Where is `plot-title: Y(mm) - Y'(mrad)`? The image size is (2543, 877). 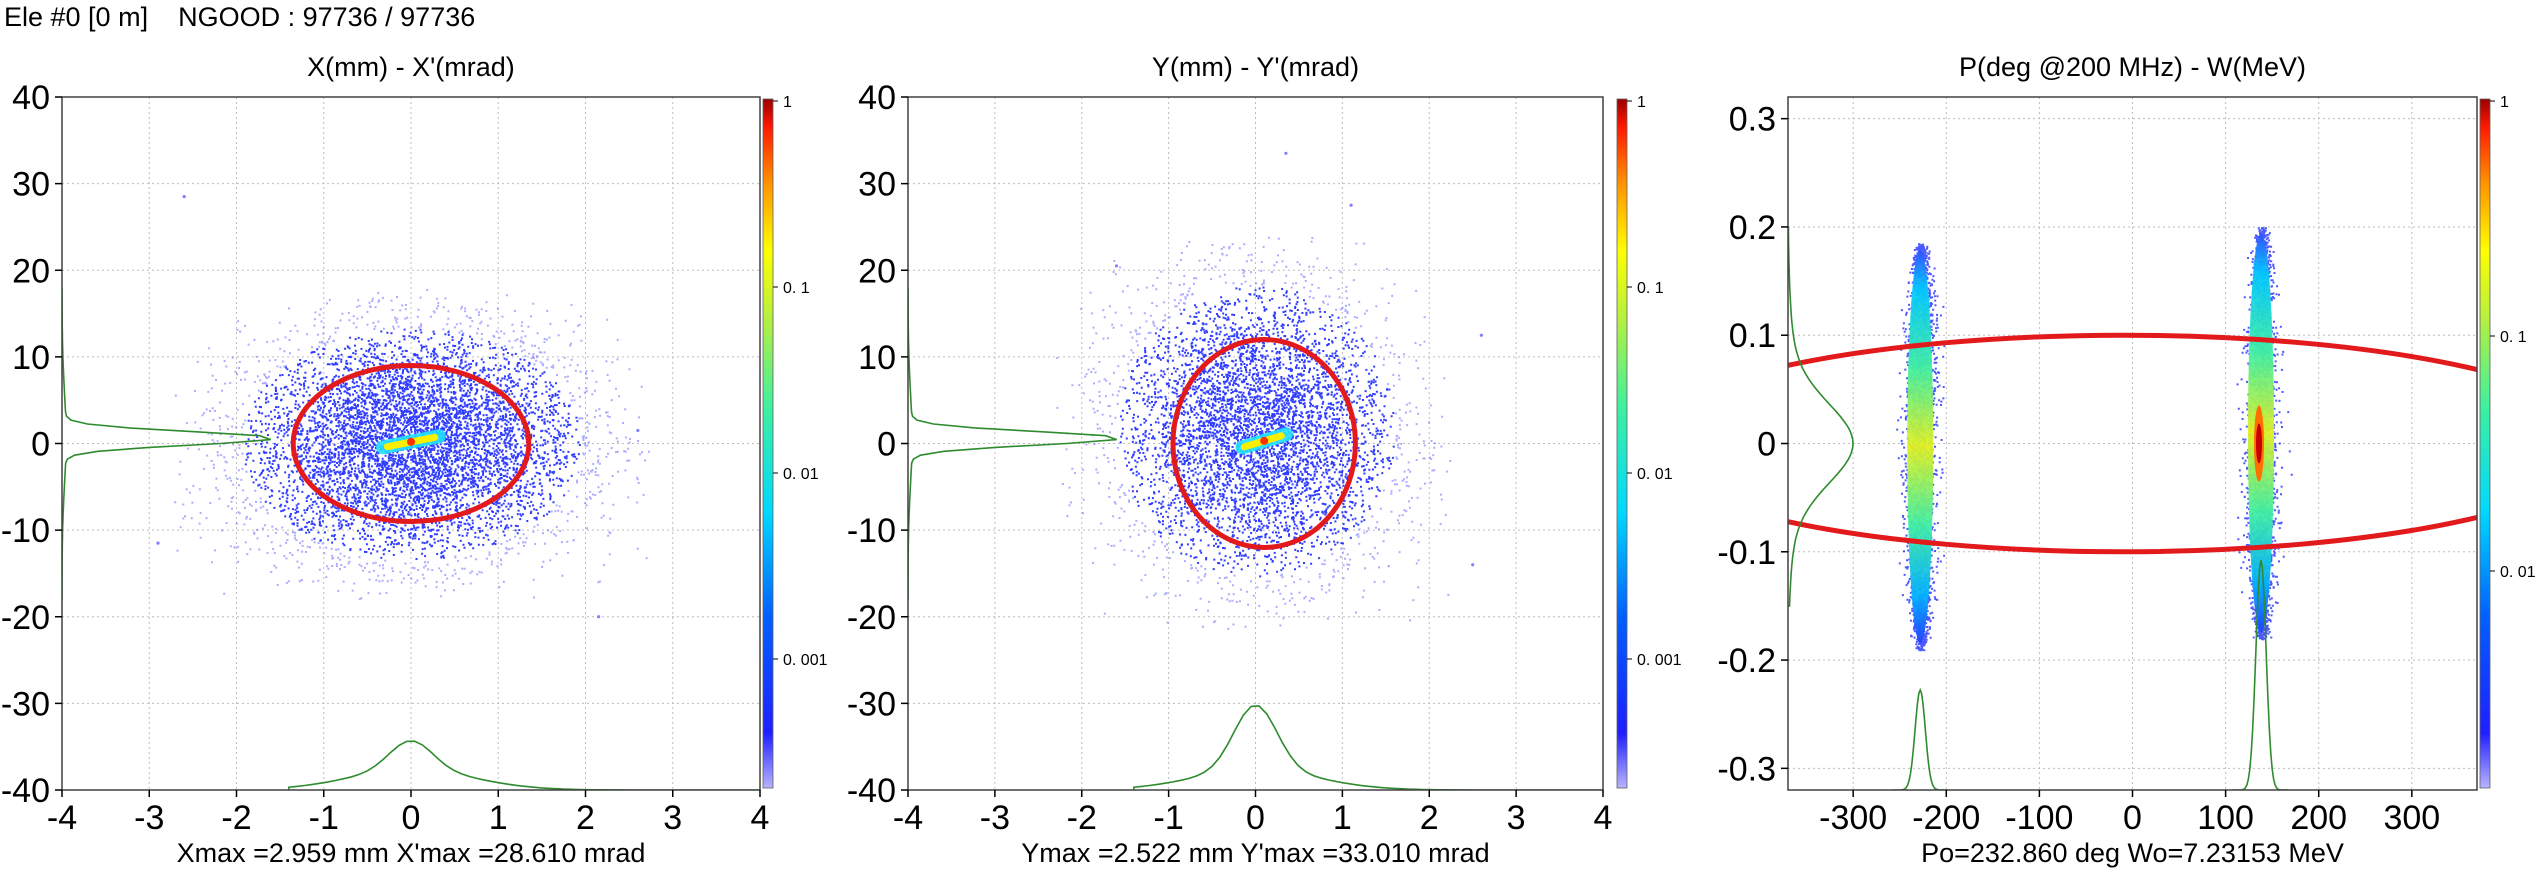
plot-title: Y(mm) - Y'(mrad) is located at coordinates (1255, 67).